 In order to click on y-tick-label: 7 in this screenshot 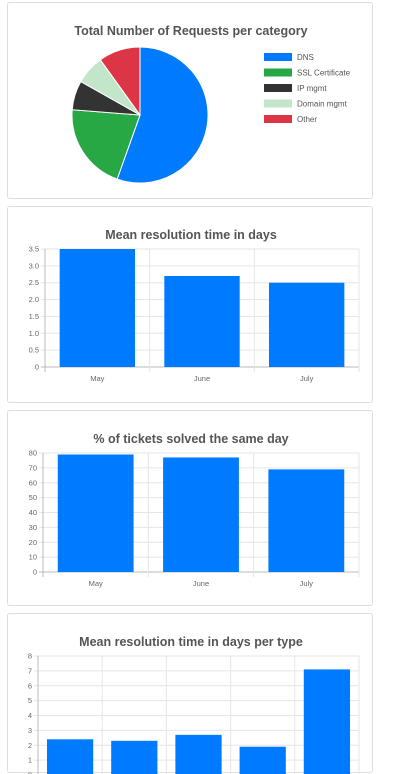, I will do `click(30, 670)`.